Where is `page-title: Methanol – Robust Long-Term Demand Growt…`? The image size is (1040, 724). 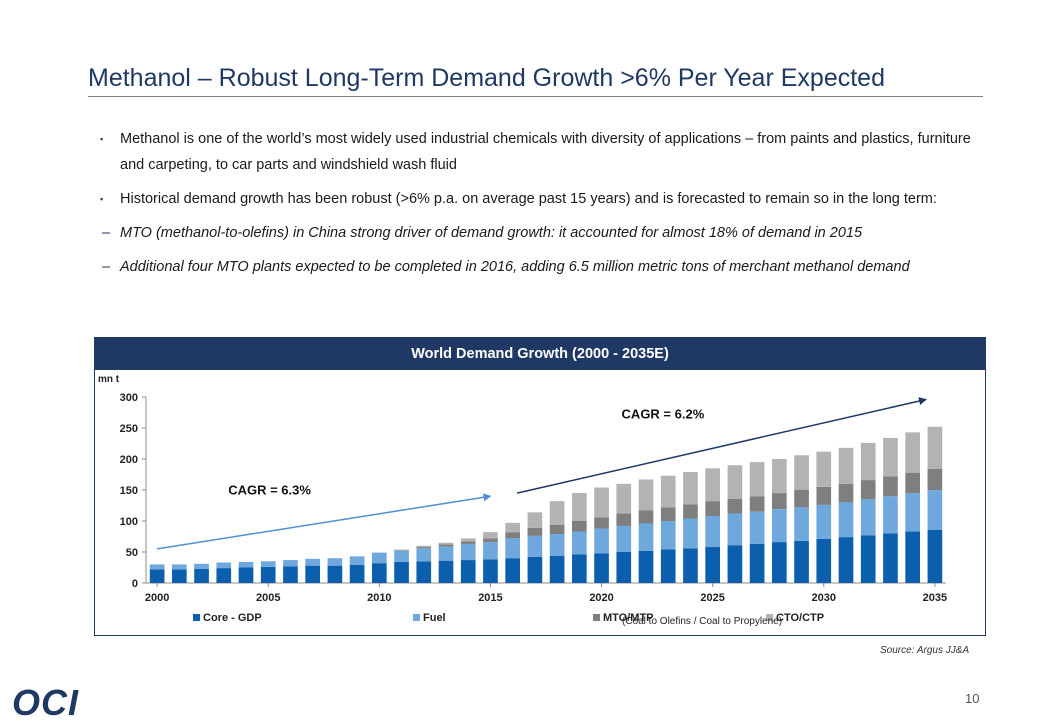
page-title: Methanol – Robust Long-Term Demand Growt… is located at coordinates (486, 78).